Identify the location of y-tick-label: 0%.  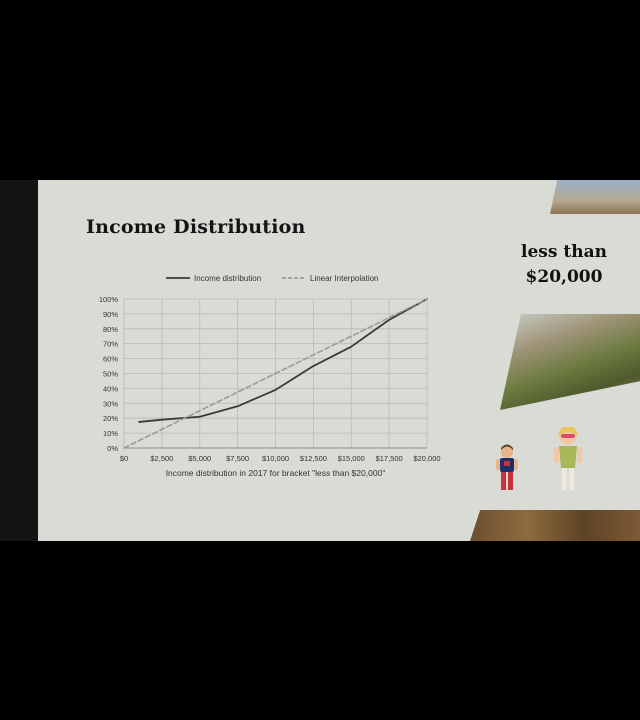
(112, 448).